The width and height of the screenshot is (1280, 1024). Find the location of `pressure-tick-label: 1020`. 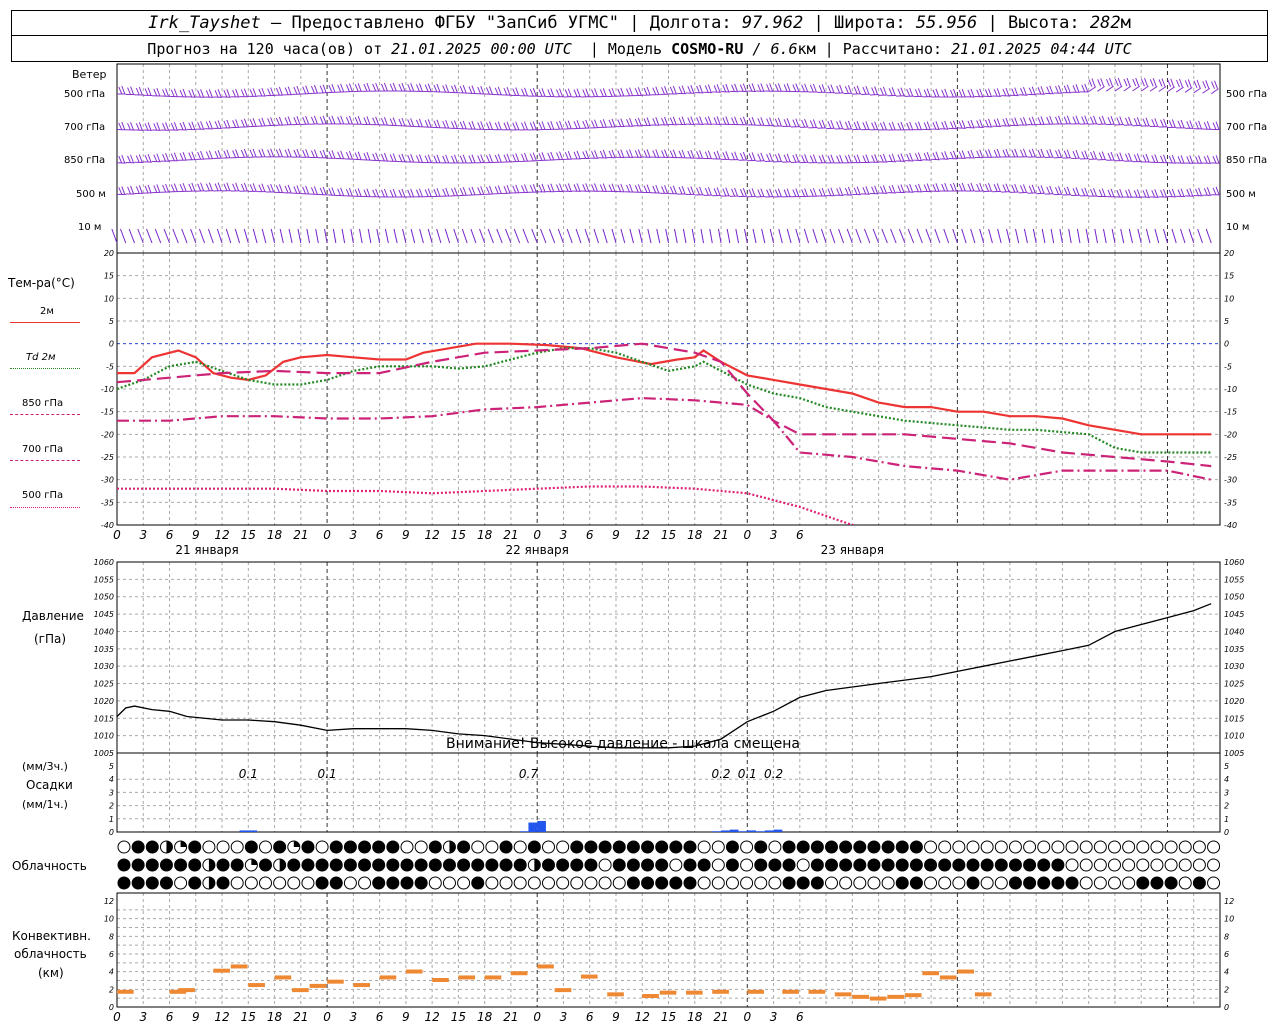

pressure-tick-label: 1020 is located at coordinates (104, 701).